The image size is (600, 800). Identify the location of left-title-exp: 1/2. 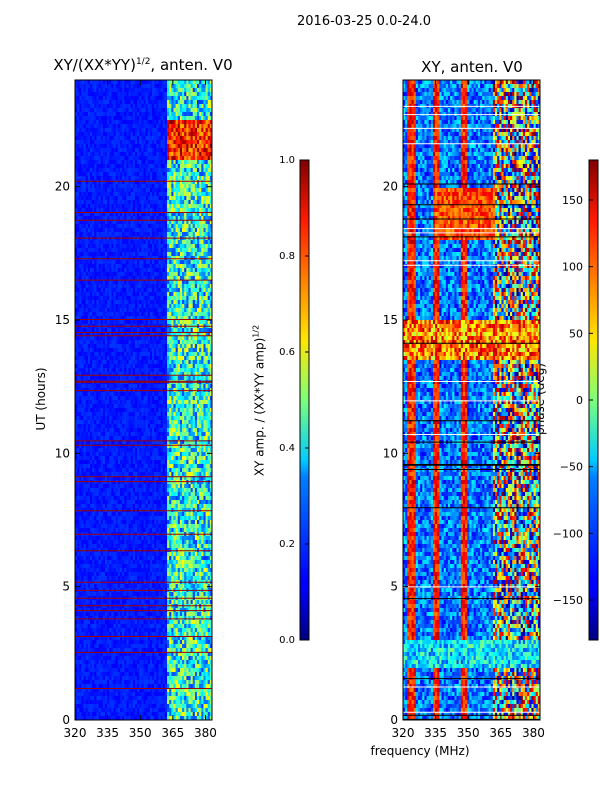
(143, 62).